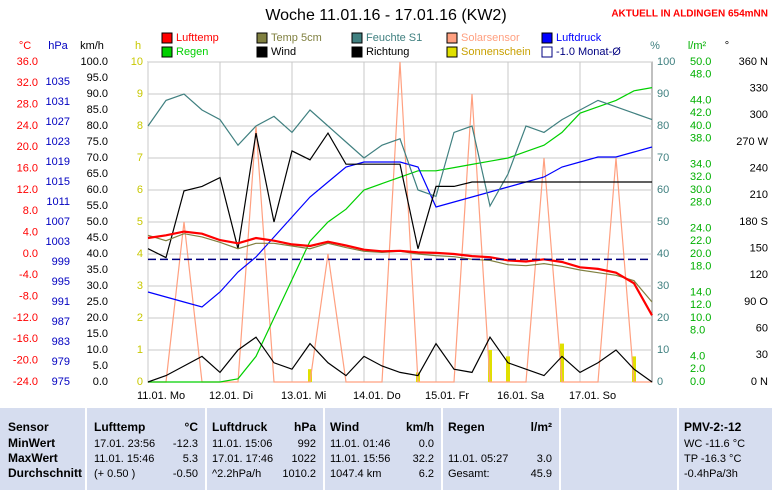  I want to click on y-tick-label: 35.0, so click(97, 270).